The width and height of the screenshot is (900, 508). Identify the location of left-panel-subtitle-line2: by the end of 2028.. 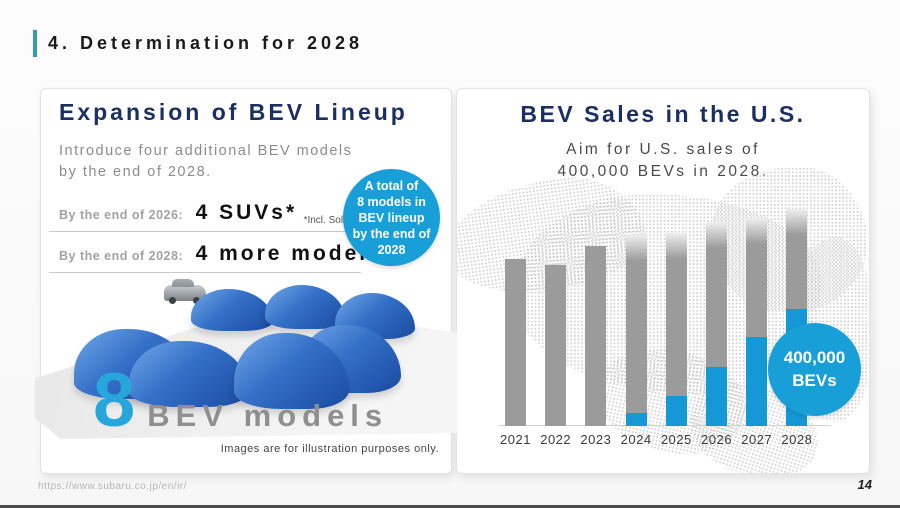
(135, 172).